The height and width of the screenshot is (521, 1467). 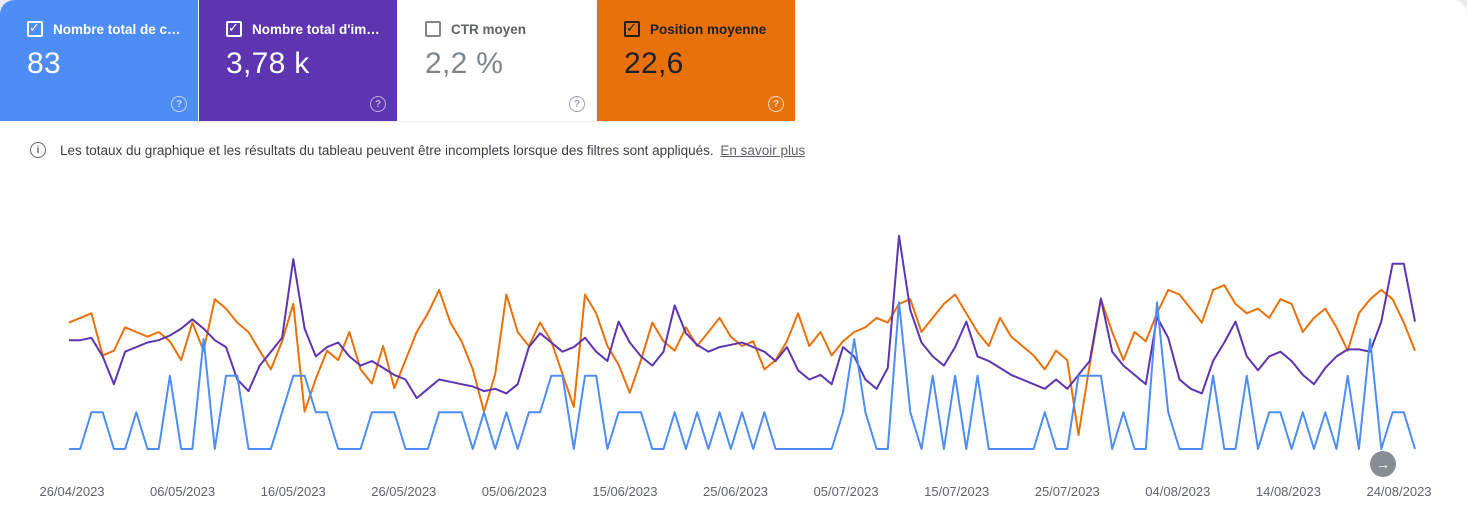 What do you see at coordinates (464, 63) in the screenshot?
I see `average-ctr-value: 2,2 %` at bounding box center [464, 63].